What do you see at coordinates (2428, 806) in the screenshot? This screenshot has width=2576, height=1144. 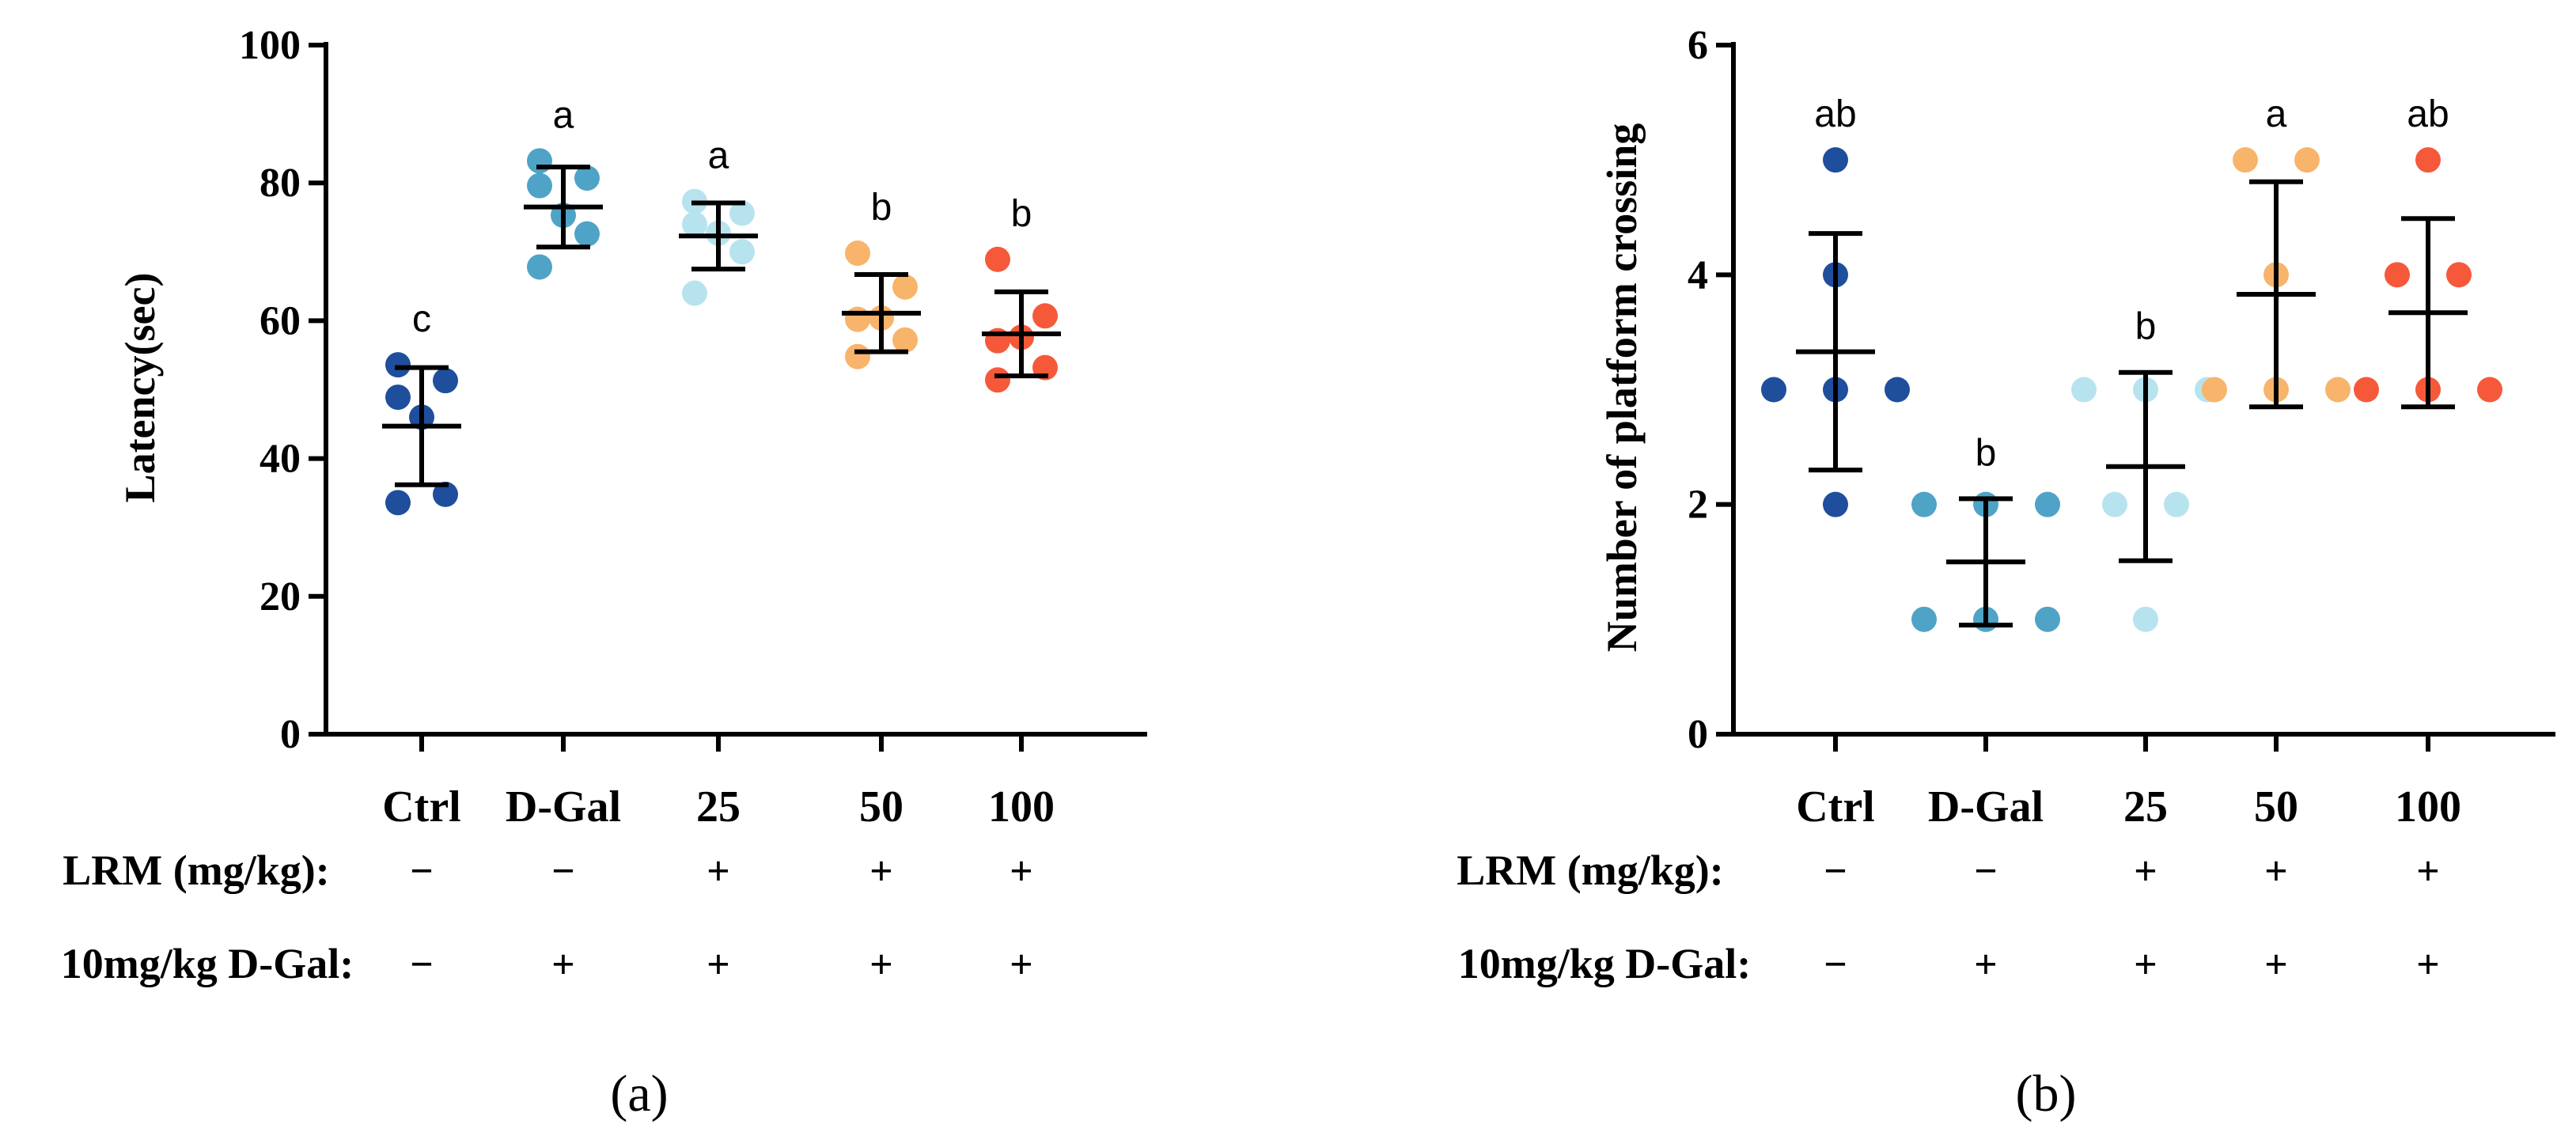 I see `panel-b-category-label: 100` at bounding box center [2428, 806].